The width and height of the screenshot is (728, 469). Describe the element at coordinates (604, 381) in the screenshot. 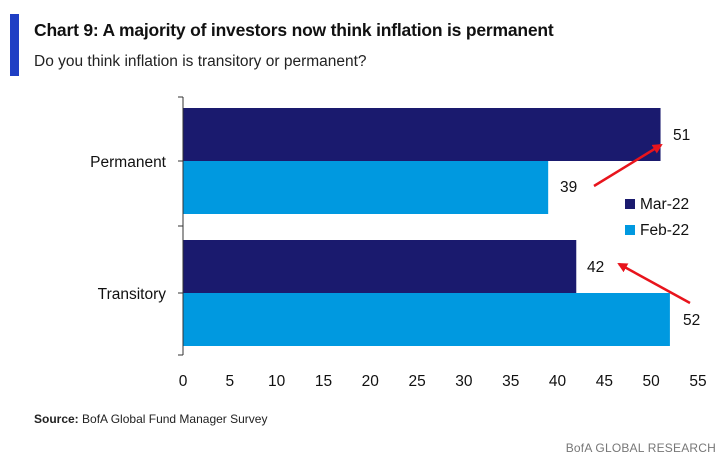

I see `x-tick-label: 45` at that location.